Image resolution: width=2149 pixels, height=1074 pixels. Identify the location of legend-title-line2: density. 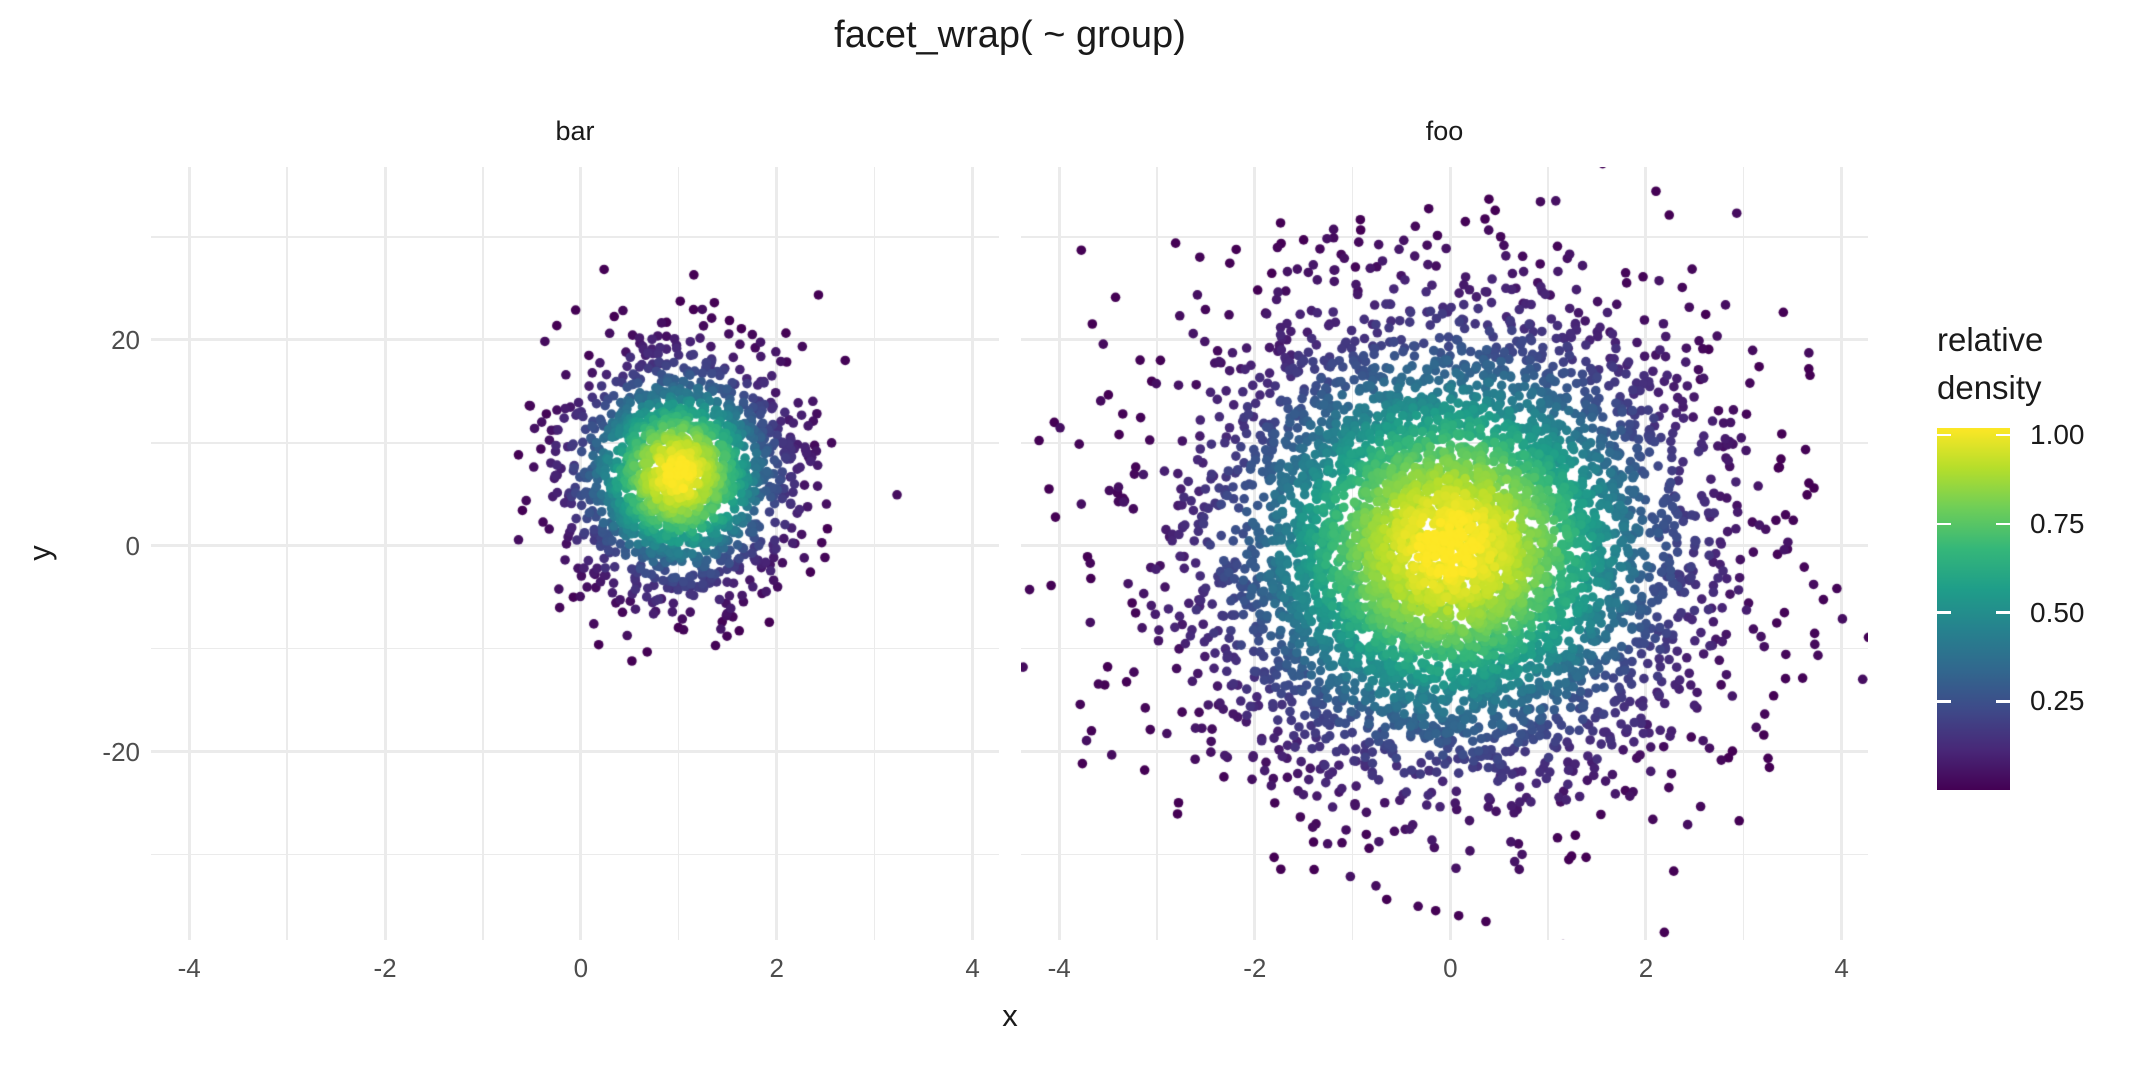
(1989, 387).